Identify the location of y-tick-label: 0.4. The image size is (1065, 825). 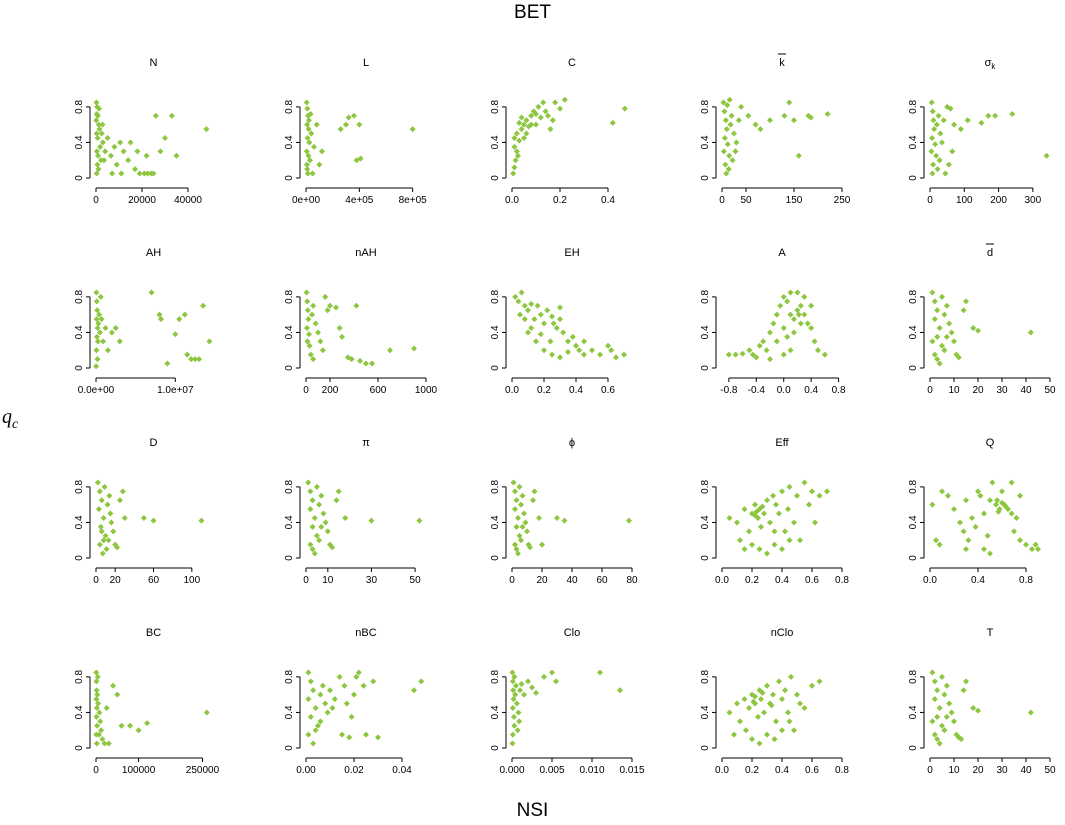
(289, 142).